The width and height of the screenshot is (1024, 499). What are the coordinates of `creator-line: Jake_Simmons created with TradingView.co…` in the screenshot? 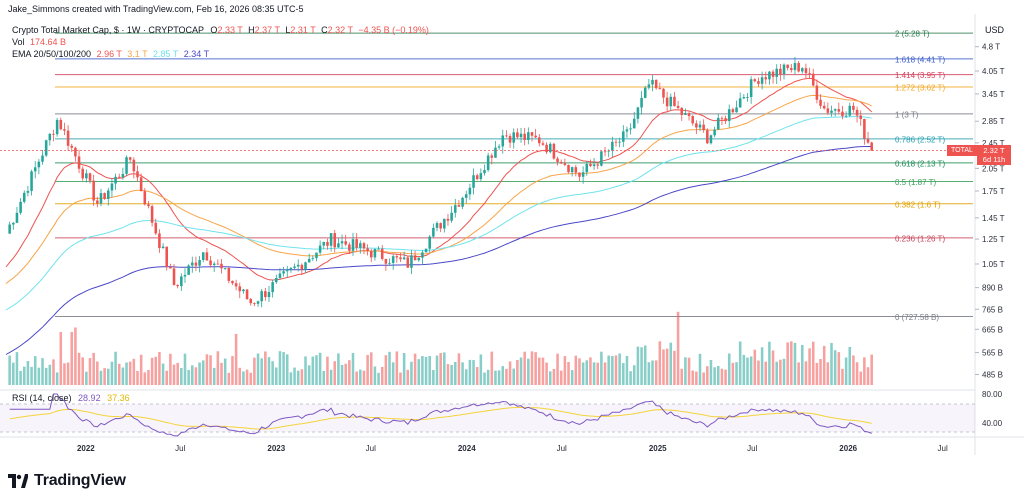 It's located at (155, 9).